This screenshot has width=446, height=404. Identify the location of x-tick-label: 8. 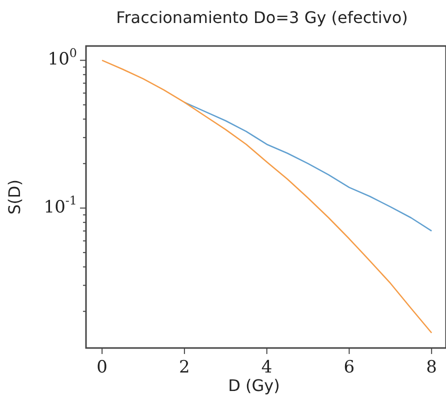
(432, 367).